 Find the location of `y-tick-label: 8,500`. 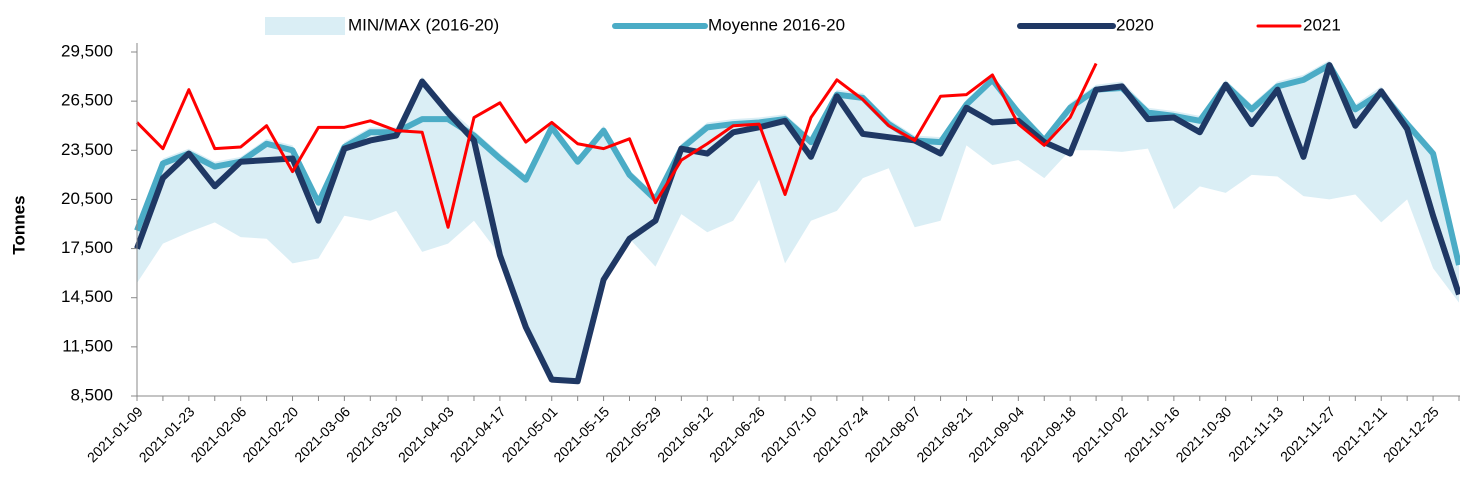

y-tick-label: 8,500 is located at coordinates (91, 394).